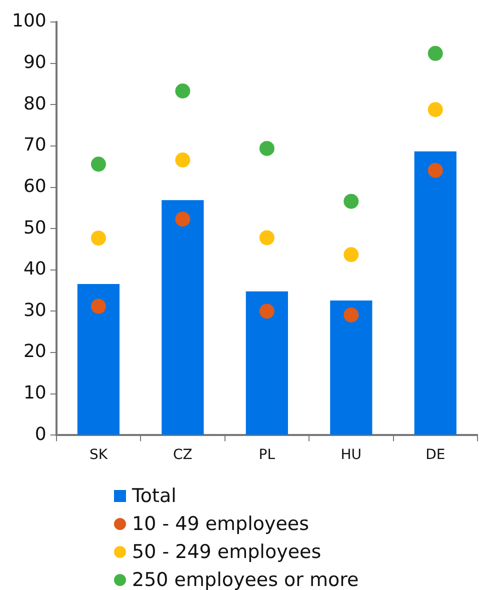 The image size is (485, 590). What do you see at coordinates (154, 496) in the screenshot?
I see `legend-label: Total` at bounding box center [154, 496].